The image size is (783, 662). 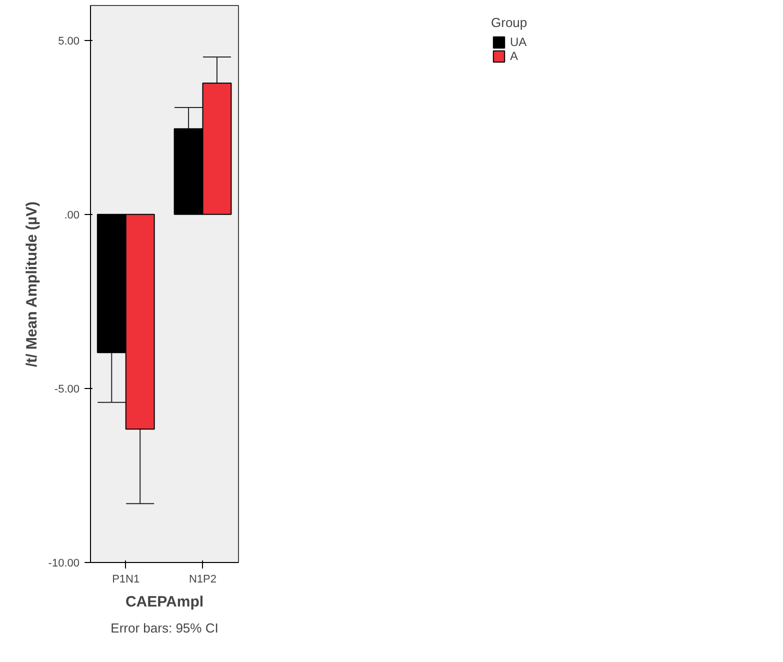 What do you see at coordinates (164, 628) in the screenshot?
I see `text: Error bars: 95% CI` at bounding box center [164, 628].